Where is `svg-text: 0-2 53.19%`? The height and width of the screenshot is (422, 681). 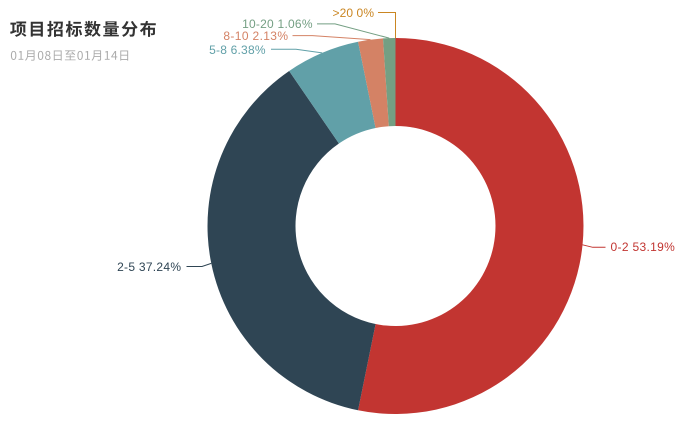 svg-text: 0-2 53.19% is located at coordinates (643, 247).